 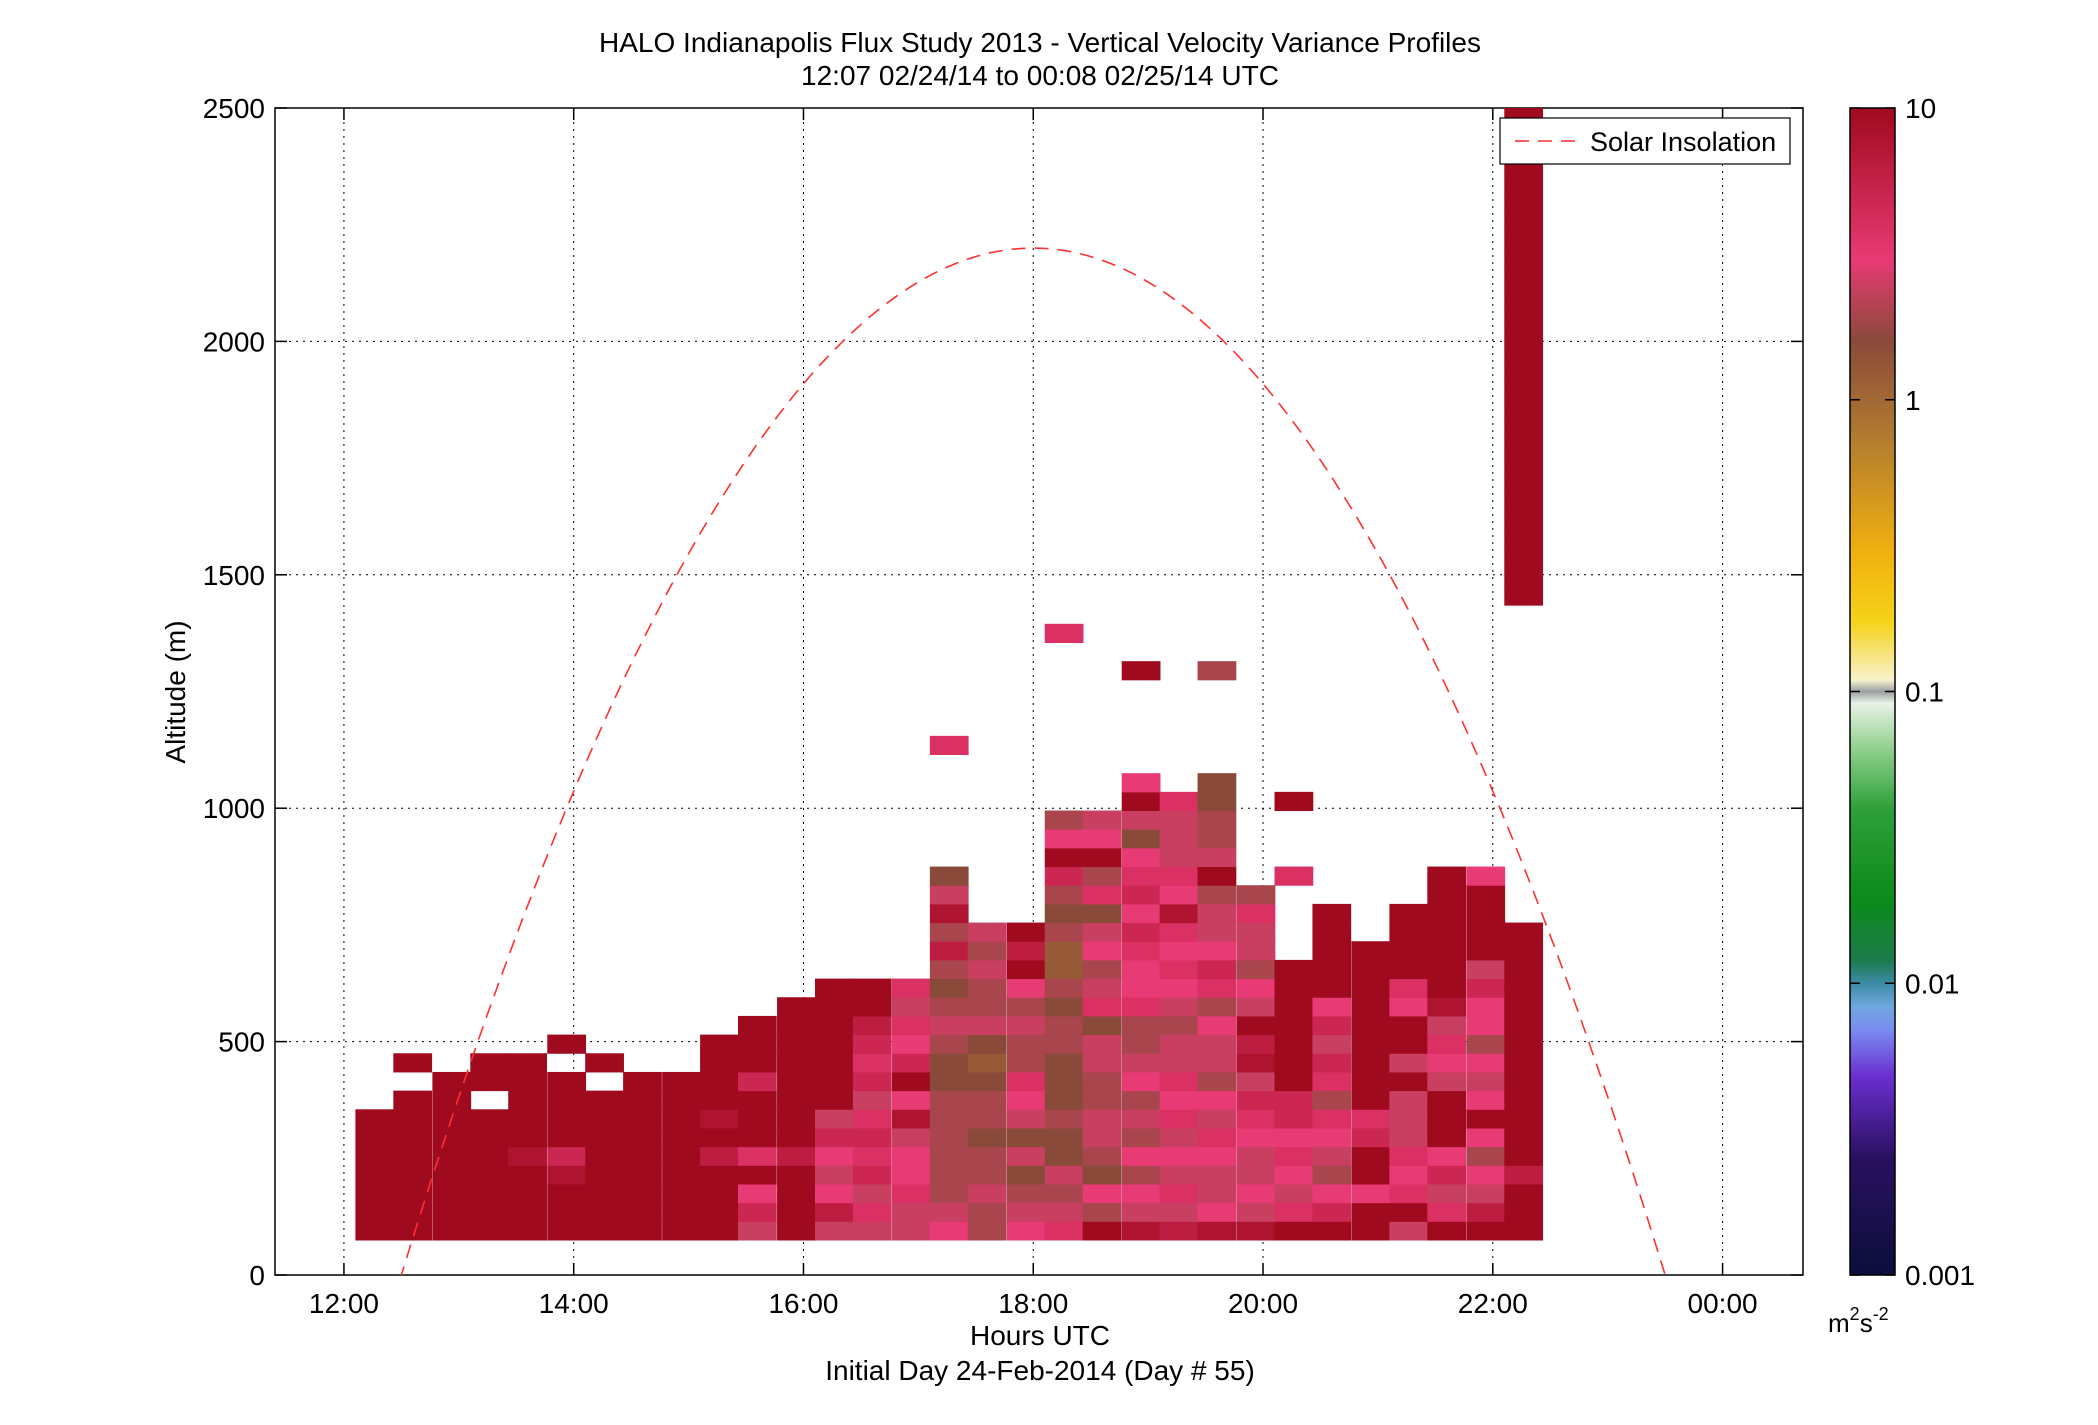 I want to click on y-tick-label-3: 1500, so click(x=234, y=575).